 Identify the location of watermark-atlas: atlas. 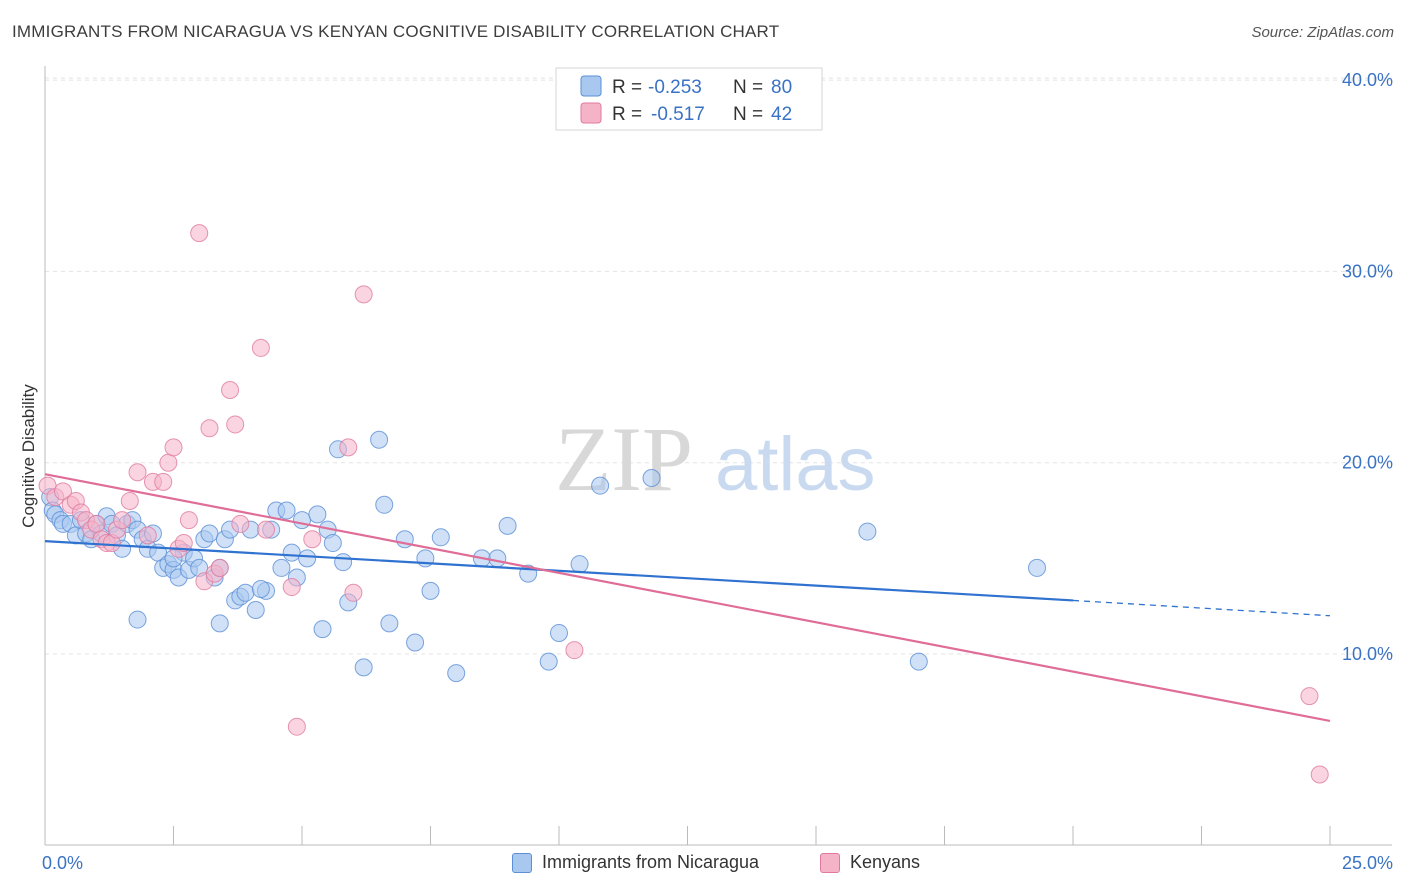
(795, 464).